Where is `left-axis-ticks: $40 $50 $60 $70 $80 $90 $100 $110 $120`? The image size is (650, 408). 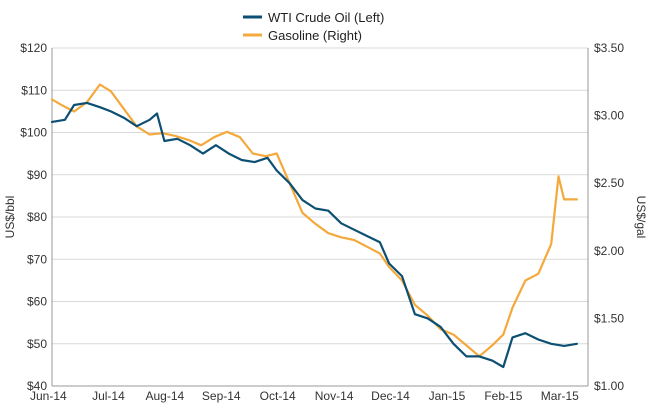 left-axis-ticks: $40 $50 $60 $70 $80 $90 $100 $110 $120 is located at coordinates (33, 217).